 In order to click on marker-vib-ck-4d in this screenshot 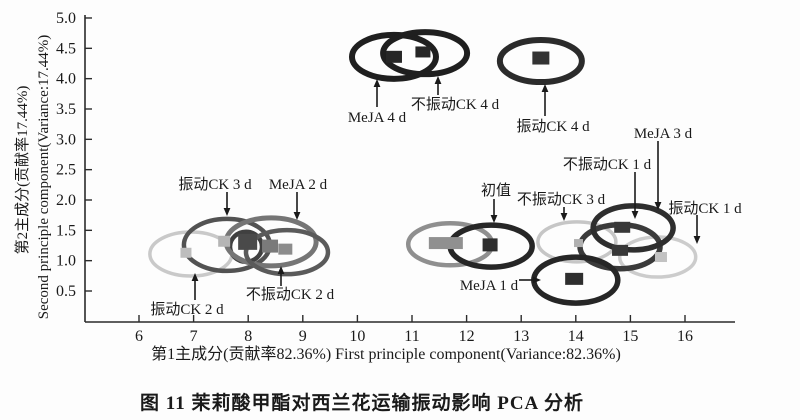, I will do `click(541, 58)`.